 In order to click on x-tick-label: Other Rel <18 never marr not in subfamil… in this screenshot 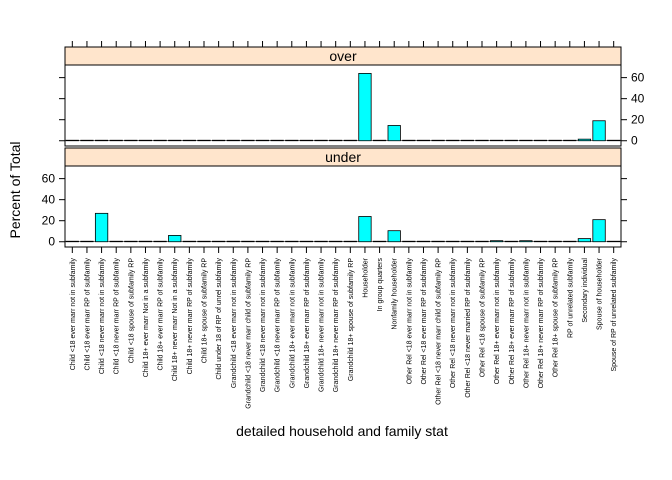, I will do `click(453, 323)`.